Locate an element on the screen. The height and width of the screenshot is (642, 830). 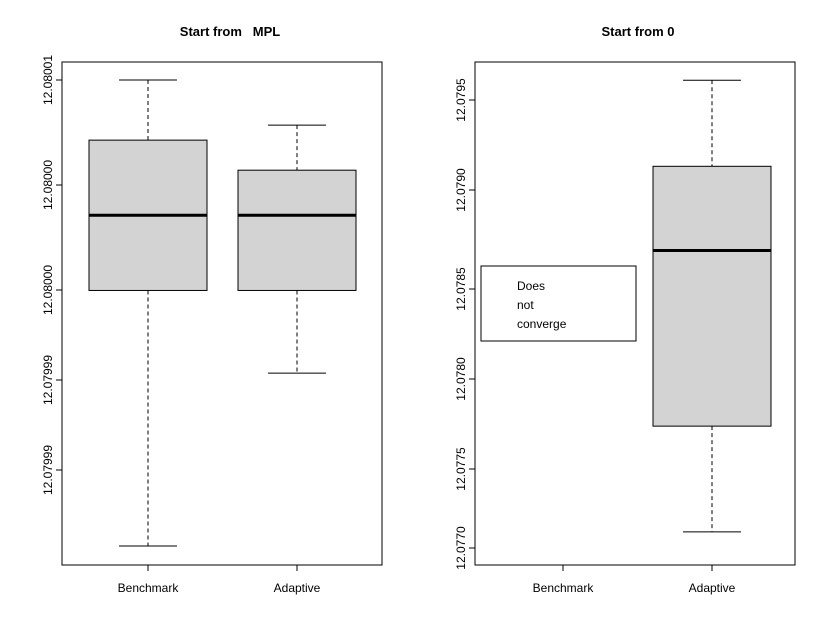
y-tick-label: 12.0780 is located at coordinates (461, 379).